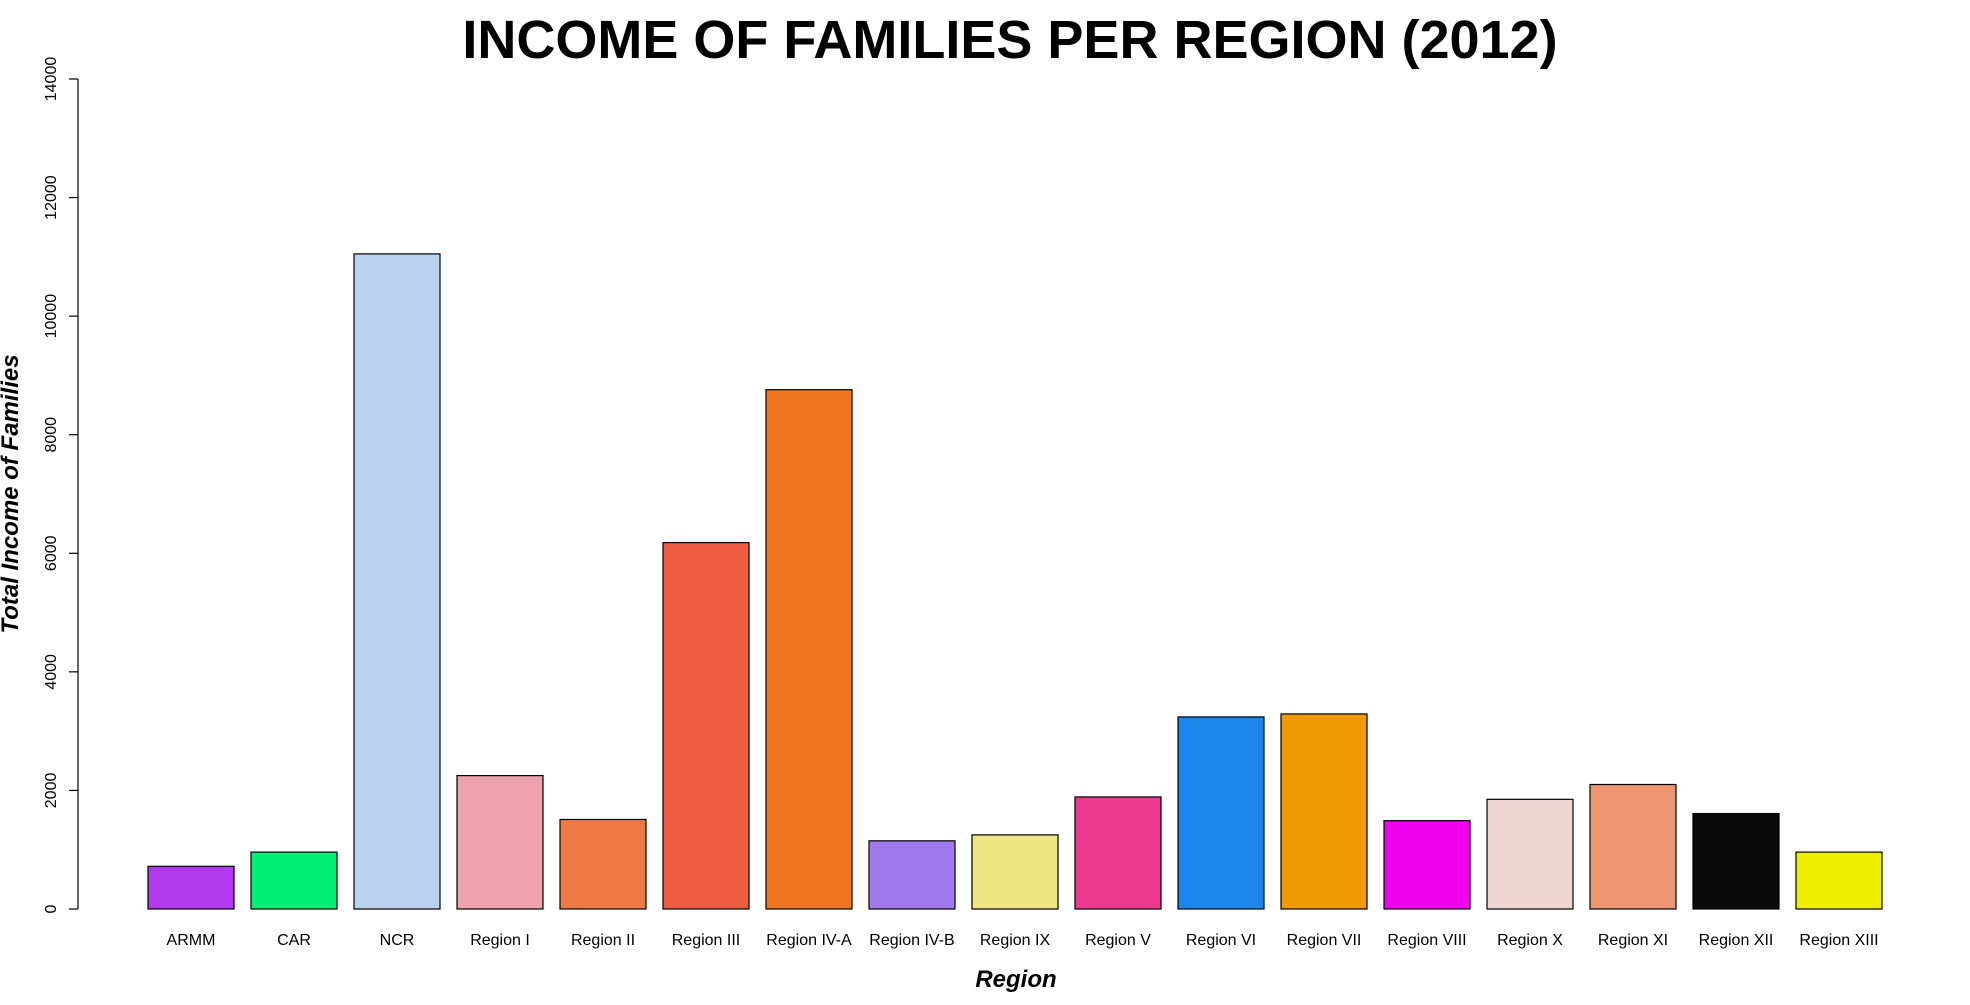 The width and height of the screenshot is (1970, 1005). I want to click on x-tick-label: Region II, so click(603, 940).